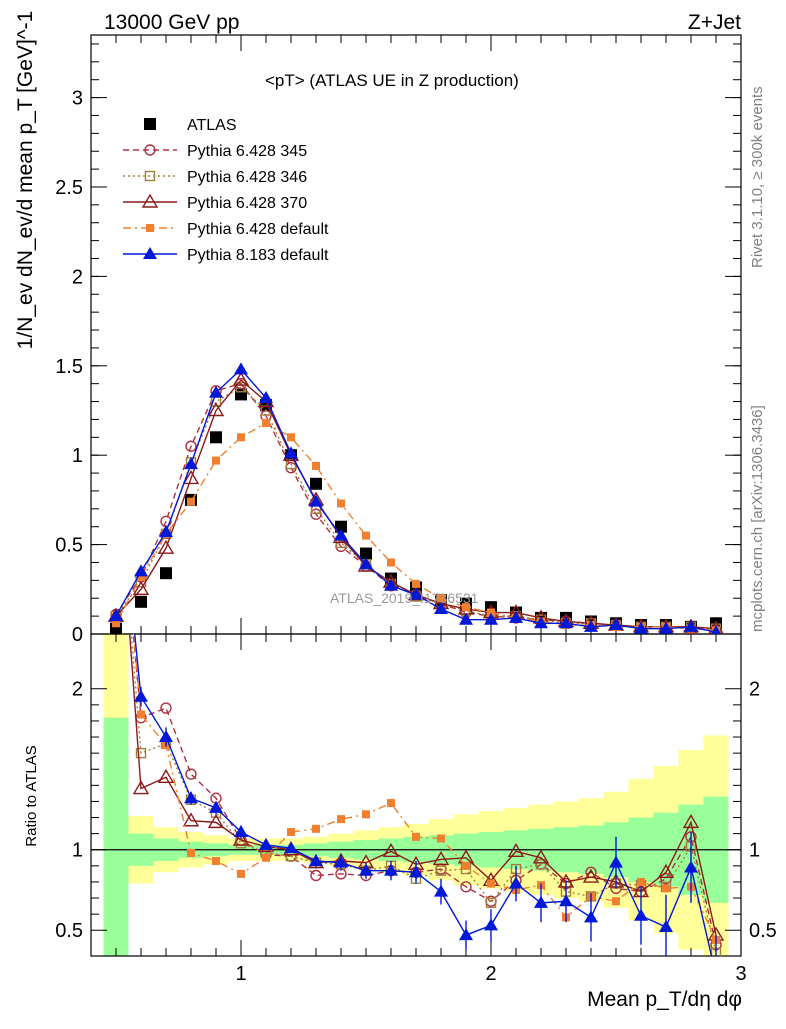 The width and height of the screenshot is (786, 1029). Describe the element at coordinates (757, 177) in the screenshot. I see `side-label-rivet: Rivet 3.1.10, ≥ 300k events` at that location.